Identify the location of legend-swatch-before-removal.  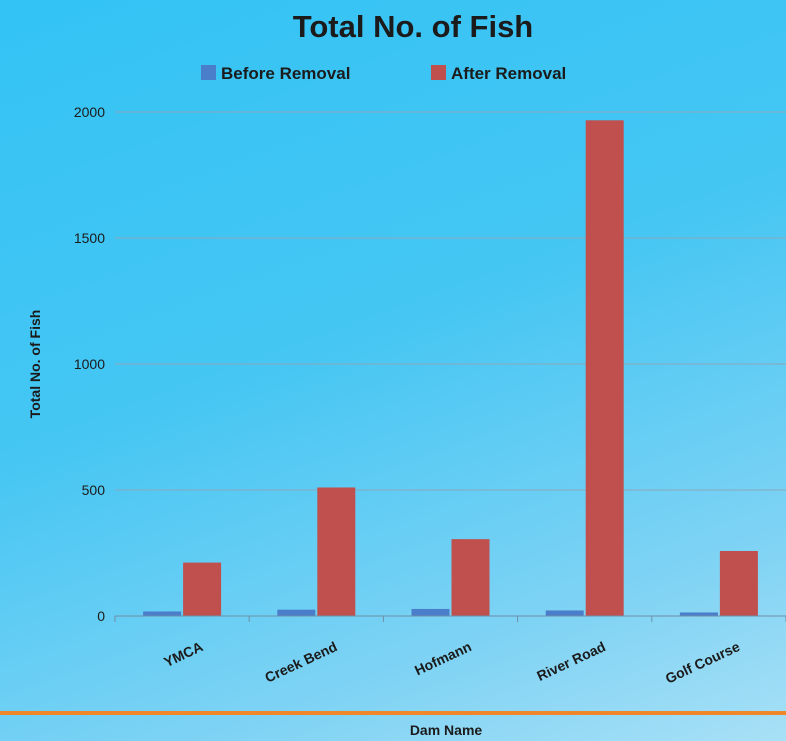
(208, 72).